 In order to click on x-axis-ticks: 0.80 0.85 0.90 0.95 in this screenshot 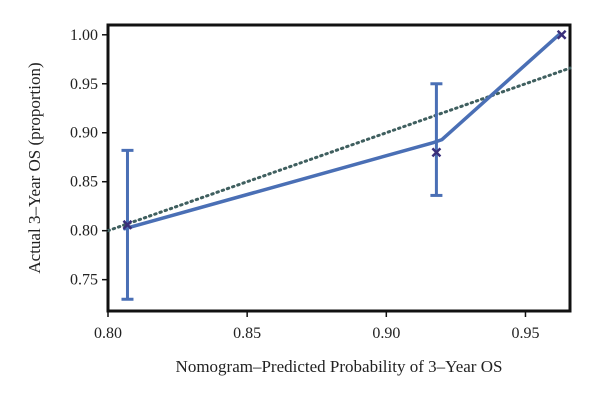, I will do `click(316, 326)`.